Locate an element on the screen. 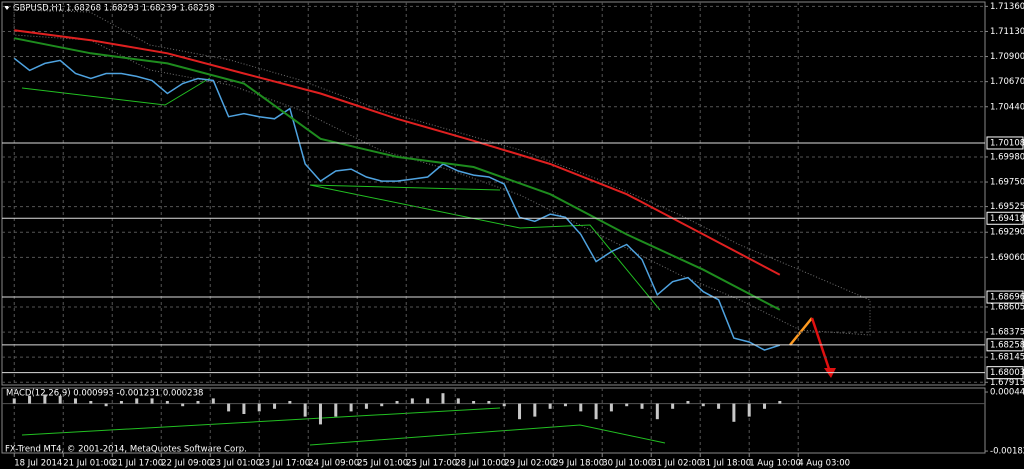 Image resolution: width=1024 pixels, height=469 pixels. y-tick-label: 1.68145 is located at coordinates (1007, 358).